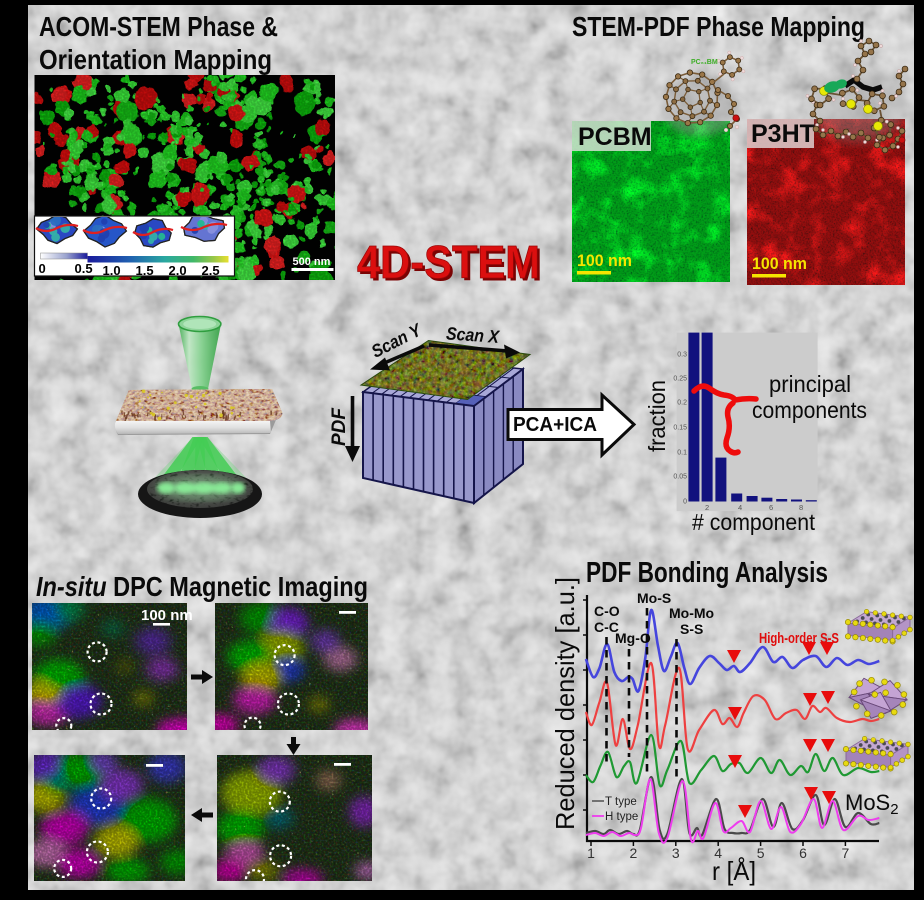  What do you see at coordinates (809, 410) in the screenshot?
I see `svg-text: components` at bounding box center [809, 410].